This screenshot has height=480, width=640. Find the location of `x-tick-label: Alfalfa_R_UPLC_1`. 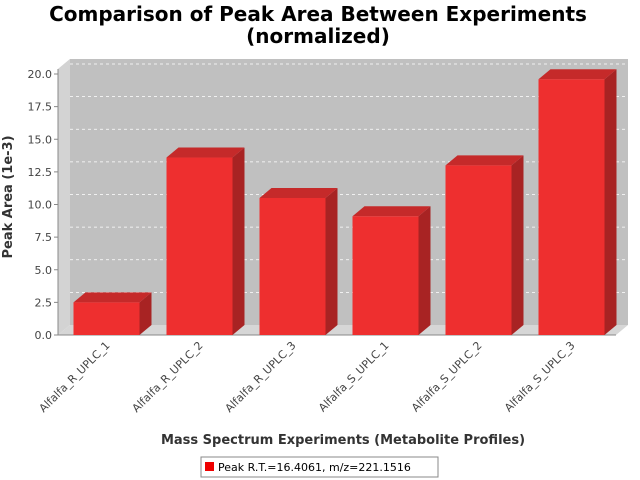

x-tick-label: Alfalfa_R_UPLC_1 is located at coordinates (75, 377).